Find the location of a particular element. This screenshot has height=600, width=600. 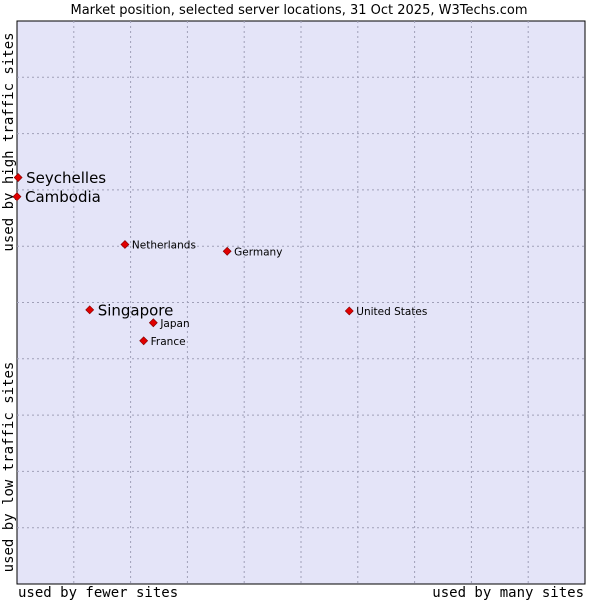

point-marker-france is located at coordinates (144, 341).